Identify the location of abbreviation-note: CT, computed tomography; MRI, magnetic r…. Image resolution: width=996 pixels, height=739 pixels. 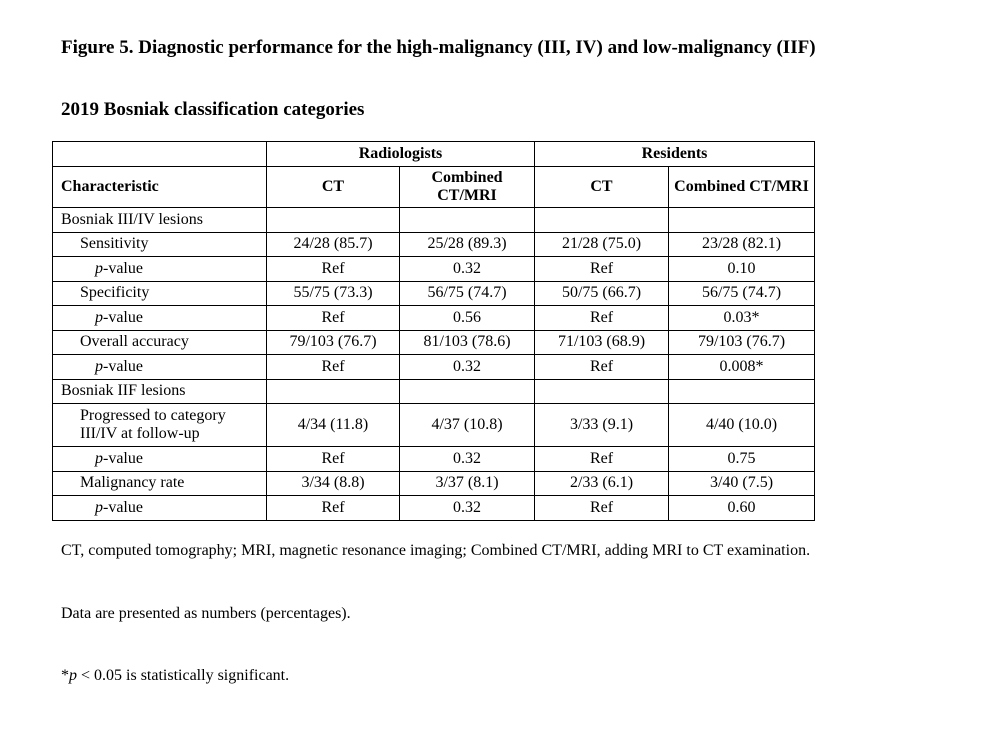
(436, 550).